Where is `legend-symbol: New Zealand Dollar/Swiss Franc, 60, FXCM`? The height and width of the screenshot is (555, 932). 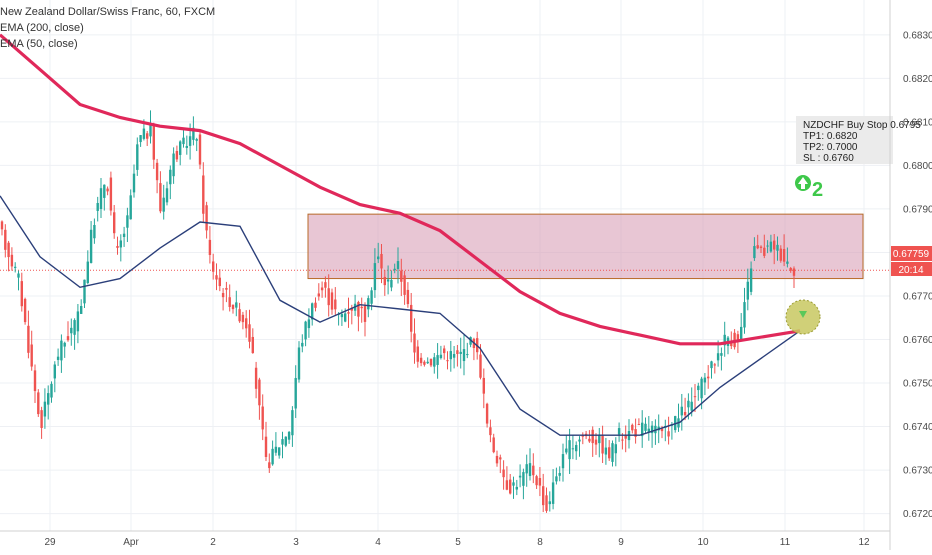 legend-symbol: New Zealand Dollar/Swiss Franc, 60, FXCM is located at coordinates (108, 12).